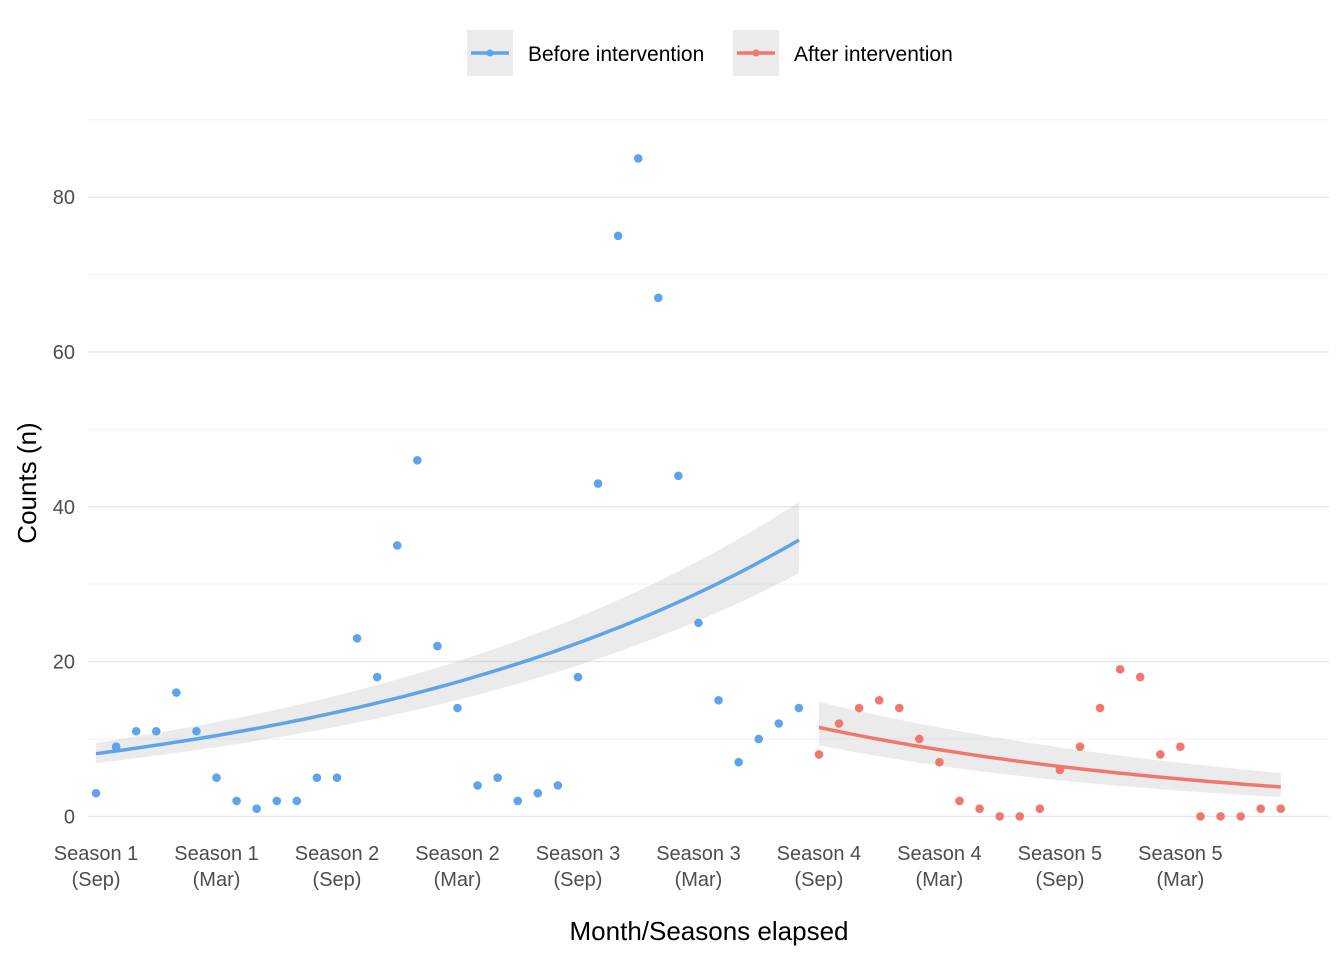  I want to click on y-tick-label: 40, so click(64, 508).